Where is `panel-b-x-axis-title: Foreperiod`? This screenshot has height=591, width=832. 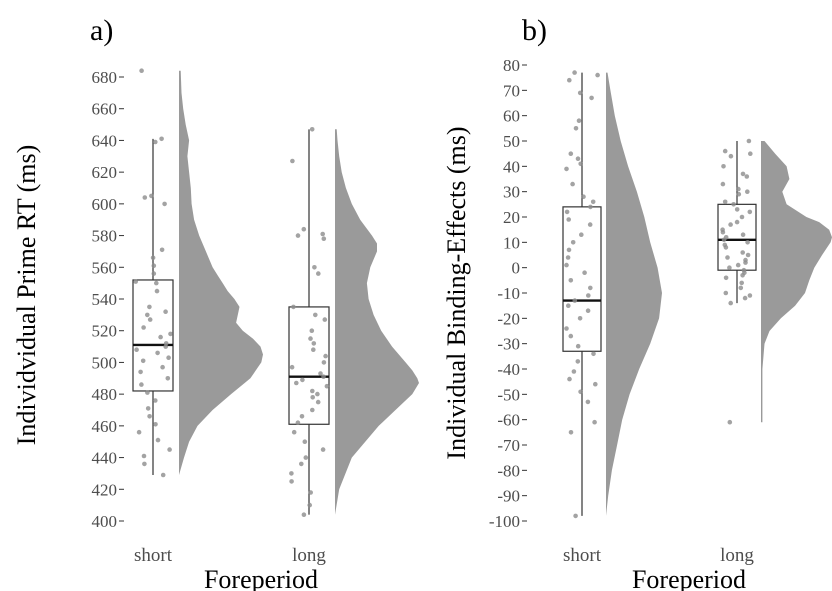
panel-b-x-axis-title: Foreperiod is located at coordinates (689, 578).